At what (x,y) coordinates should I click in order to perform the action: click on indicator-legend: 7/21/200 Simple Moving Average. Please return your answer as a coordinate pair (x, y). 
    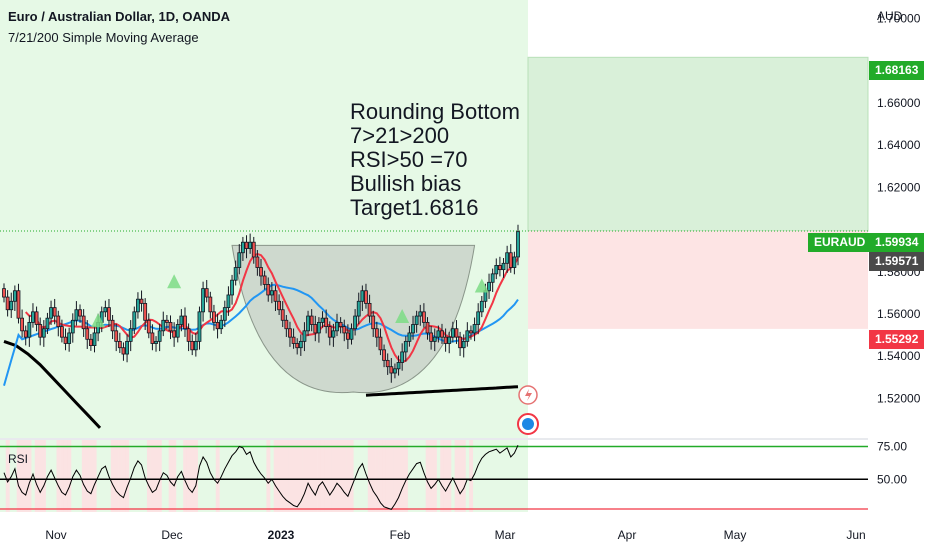
    Looking at the image, I should click on (103, 37).